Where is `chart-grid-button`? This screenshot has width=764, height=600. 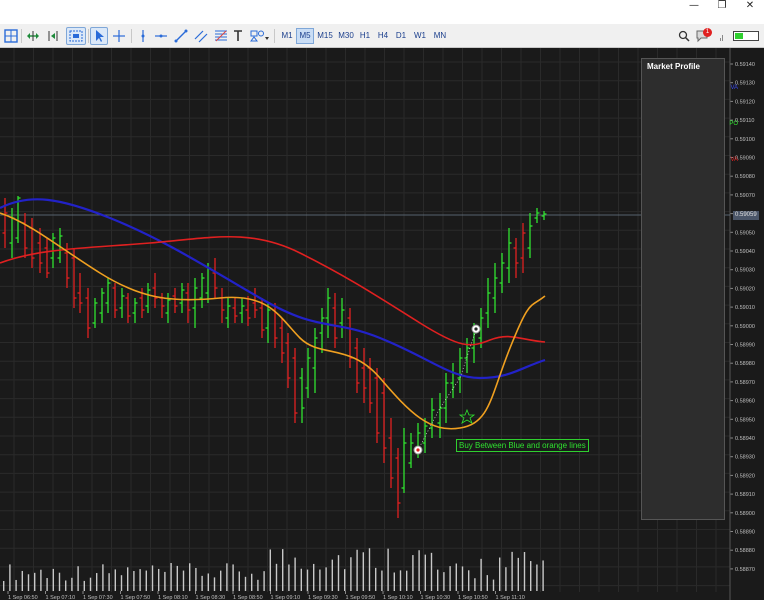 chart-grid-button is located at coordinates (11, 36).